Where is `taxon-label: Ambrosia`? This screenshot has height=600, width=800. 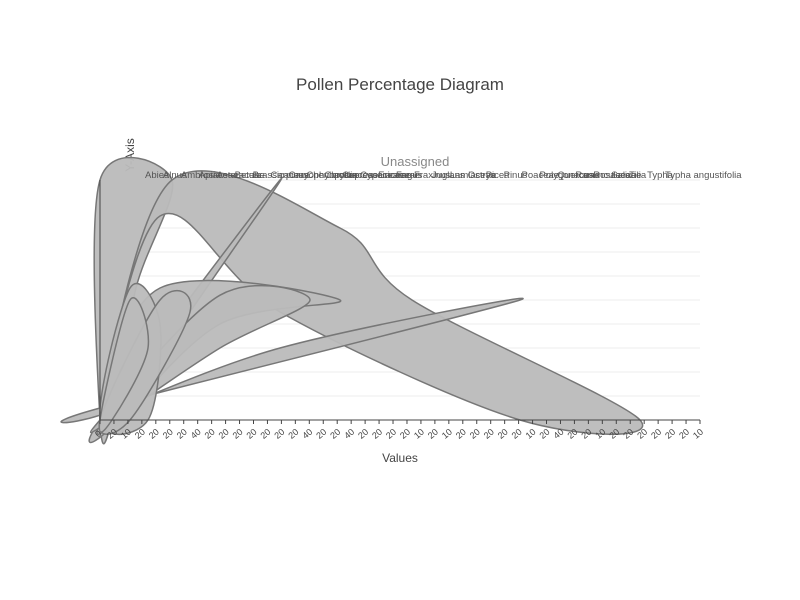
taxon-label: Ambrosia is located at coordinates (201, 175).